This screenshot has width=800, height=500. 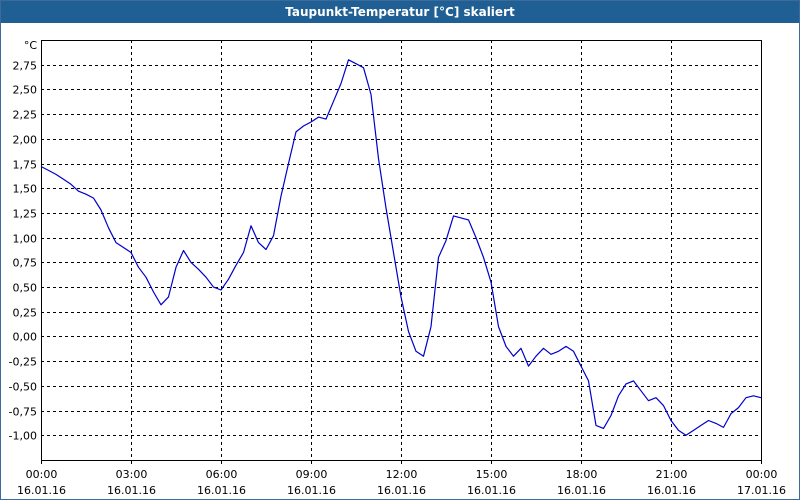 What do you see at coordinates (672, 474) in the screenshot?
I see `x-tick-time: 21:00` at bounding box center [672, 474].